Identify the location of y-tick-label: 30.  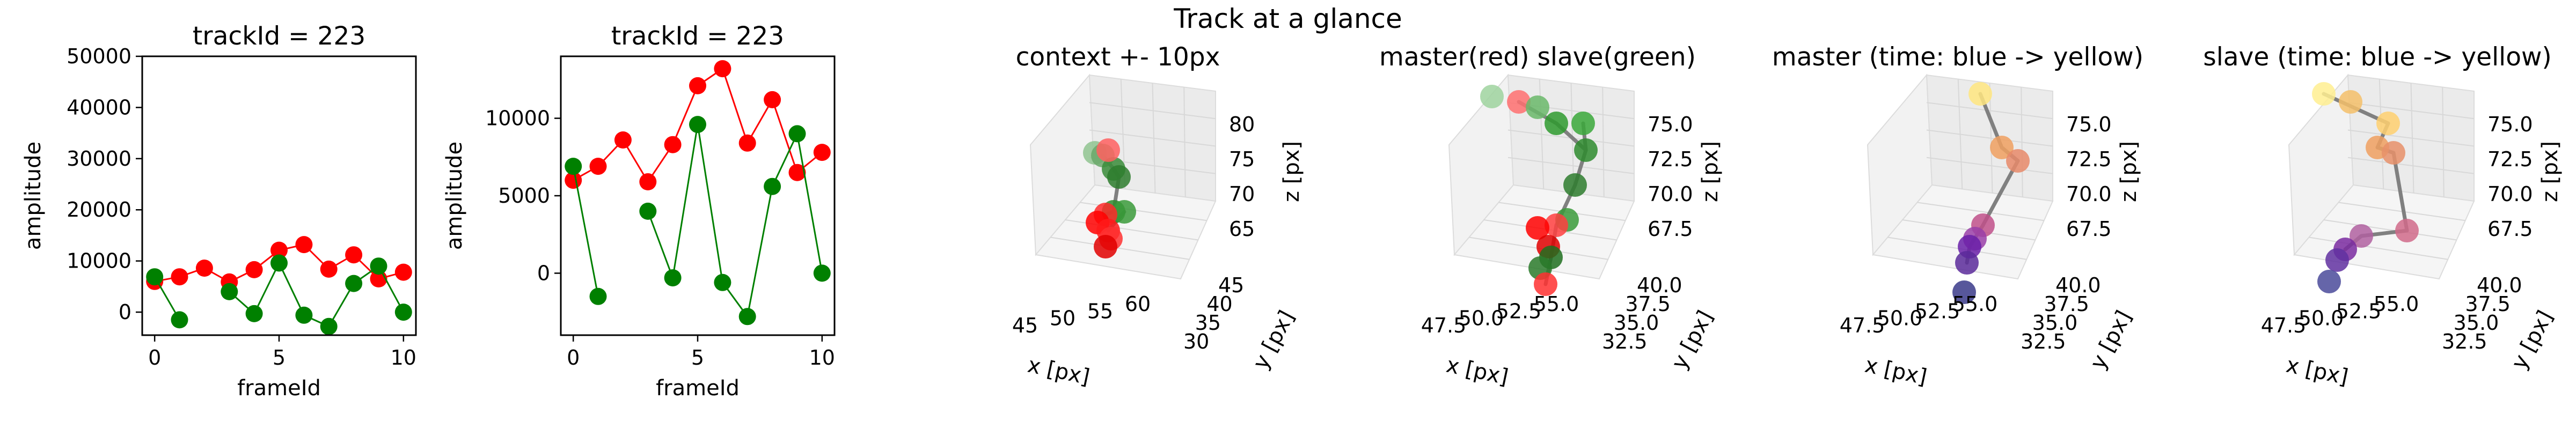
(1196, 341).